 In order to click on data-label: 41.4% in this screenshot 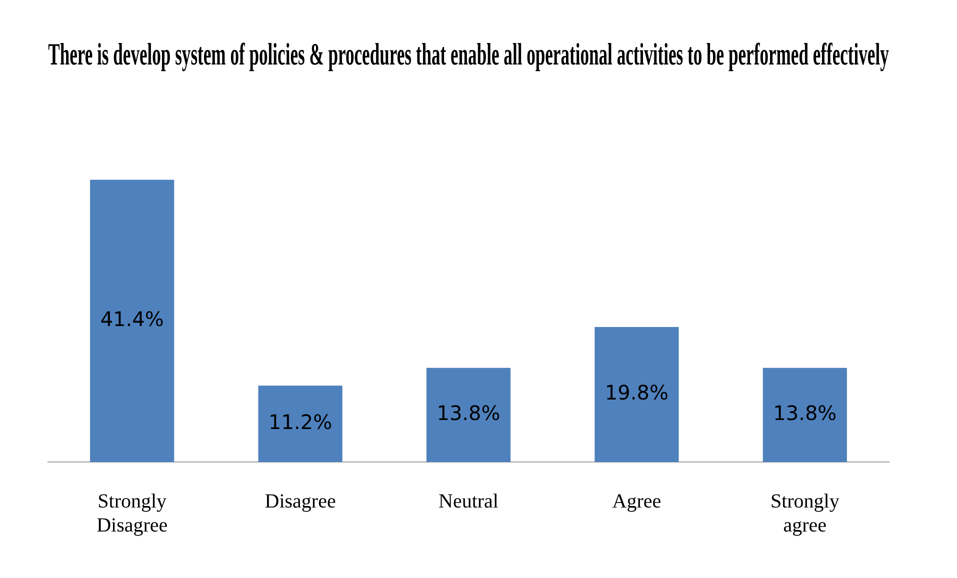, I will do `click(132, 319)`.